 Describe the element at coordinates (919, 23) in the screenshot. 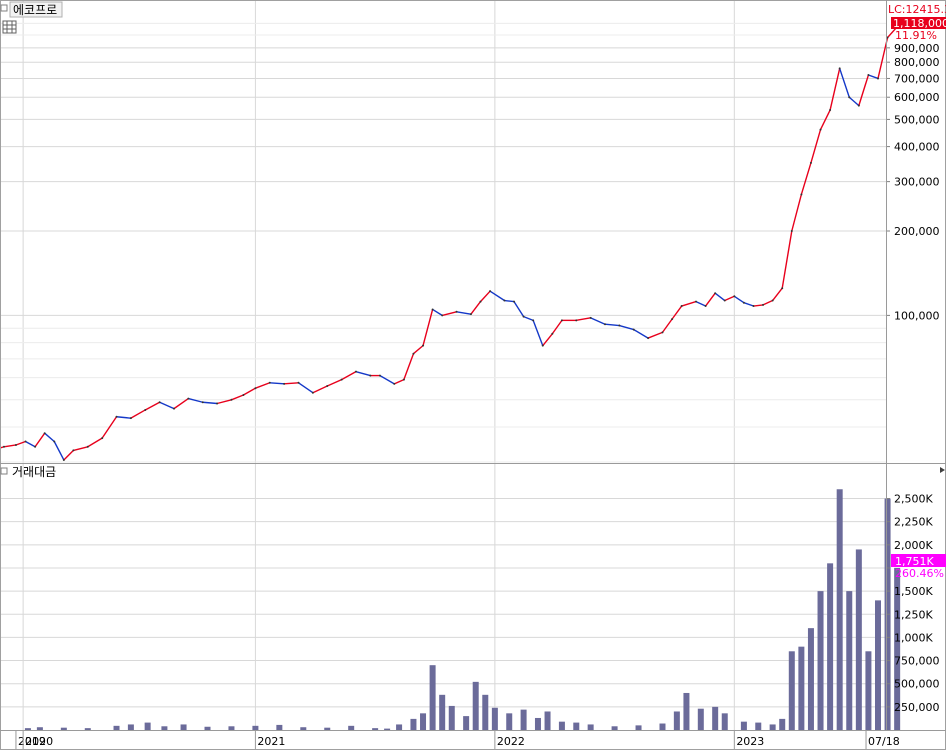

I see `price-tag: 1,118,000` at that location.